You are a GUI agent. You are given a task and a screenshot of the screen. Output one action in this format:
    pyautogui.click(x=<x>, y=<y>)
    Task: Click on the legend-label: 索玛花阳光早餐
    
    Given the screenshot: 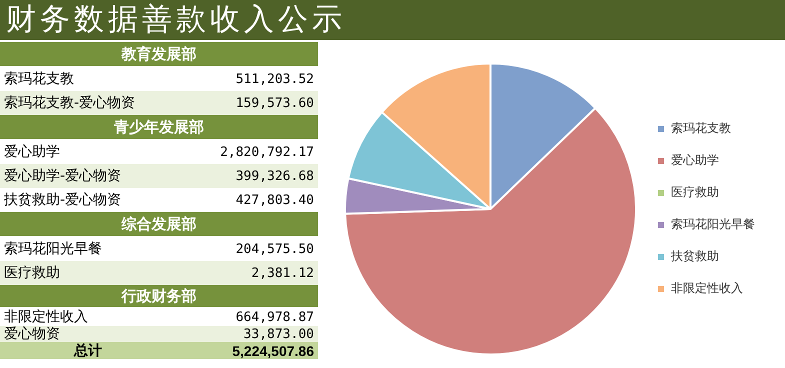 What is the action you would take?
    pyautogui.click(x=713, y=224)
    